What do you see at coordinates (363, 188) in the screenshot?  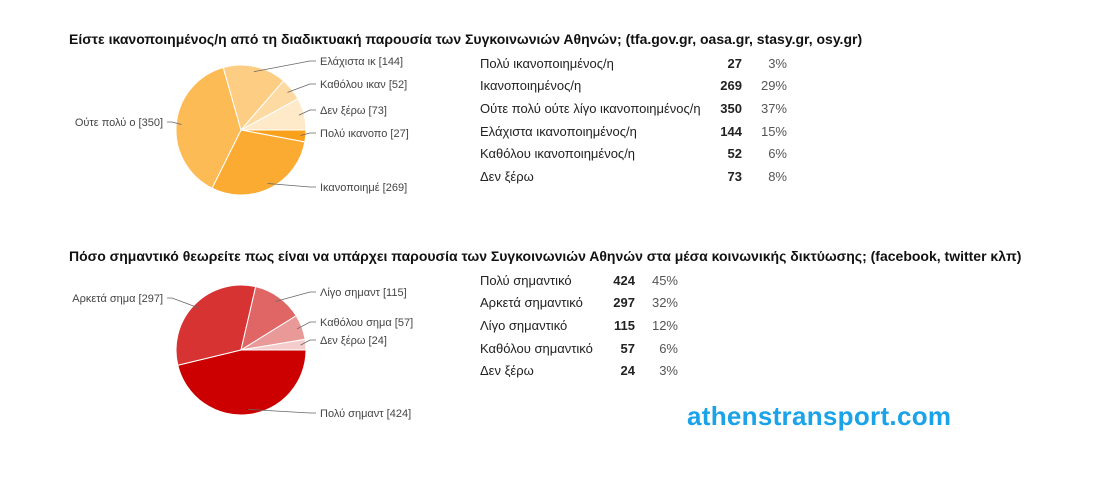 I see `slice-label: Ικανοποιημέ [269]` at bounding box center [363, 188].